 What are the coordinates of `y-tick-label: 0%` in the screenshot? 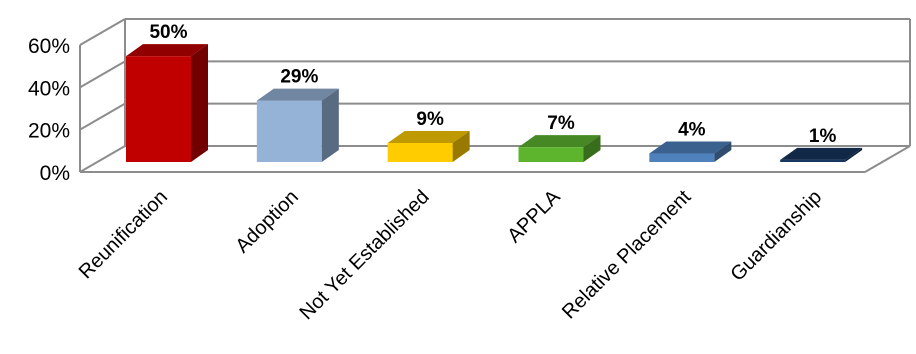 It's located at (55, 173).